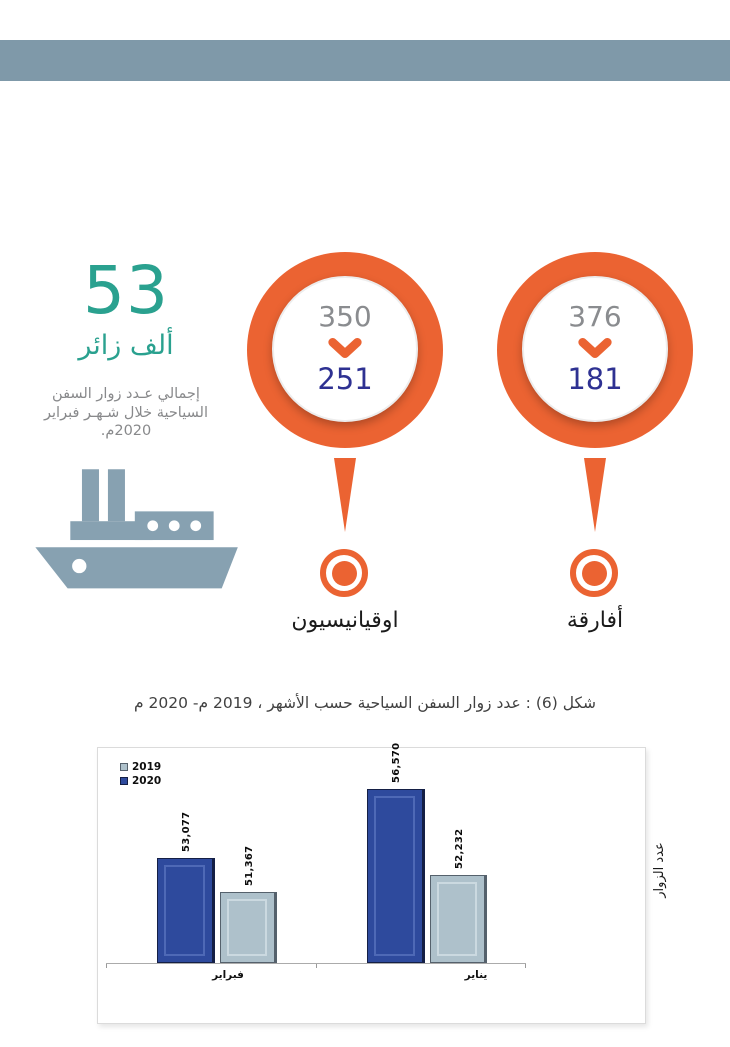  Describe the element at coordinates (126, 290) in the screenshot. I see `total-visitors-value: 53` at that location.